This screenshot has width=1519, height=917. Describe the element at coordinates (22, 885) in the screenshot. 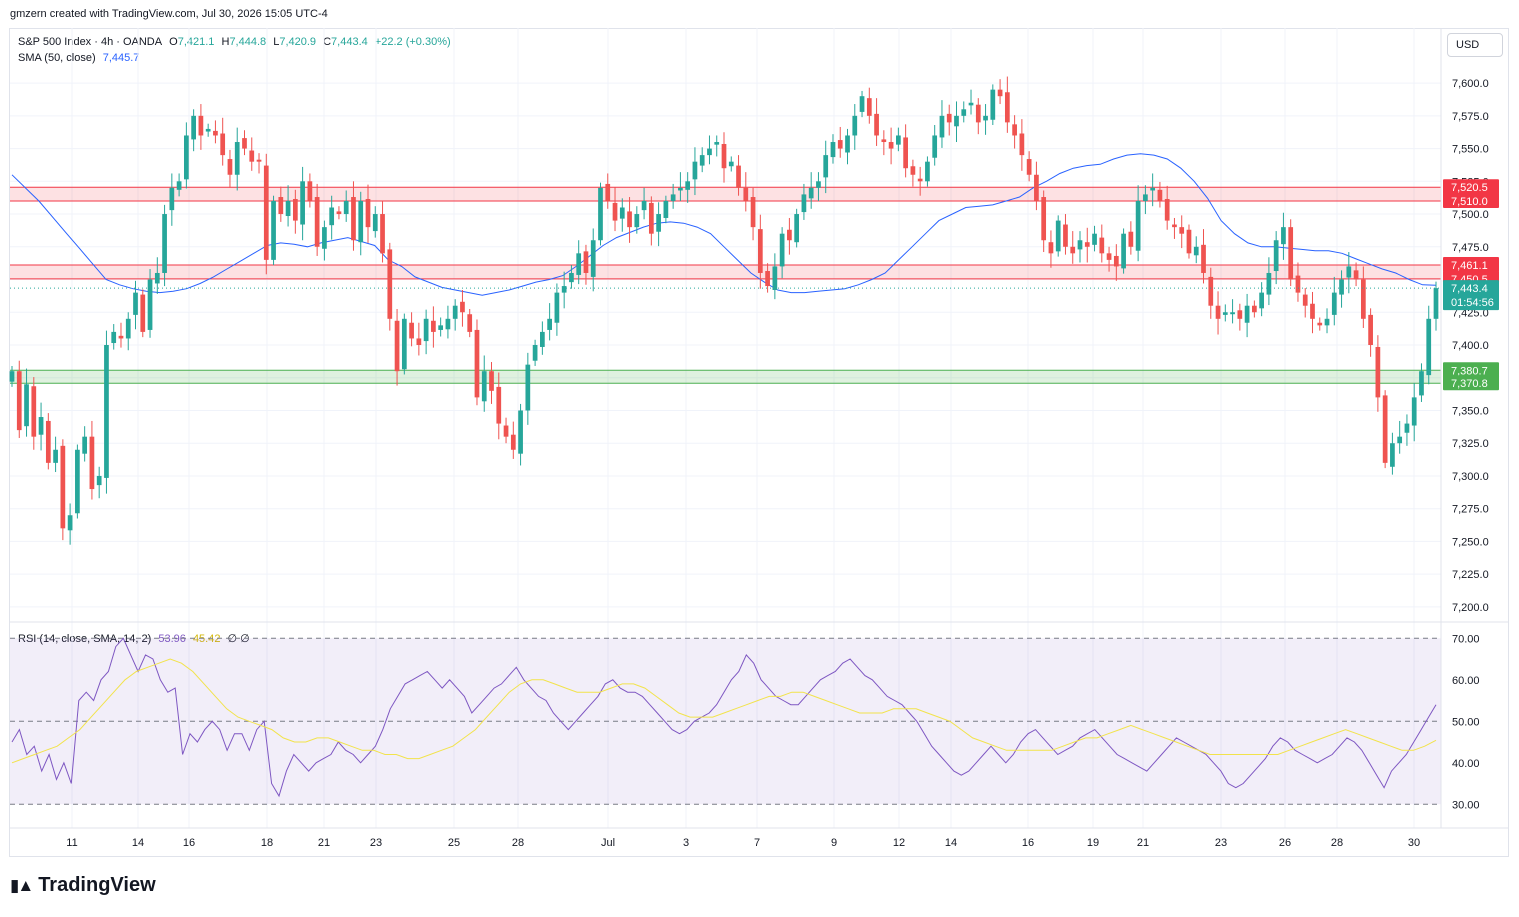

I see `tradingview-logo-icon: ▮▲` at that location.